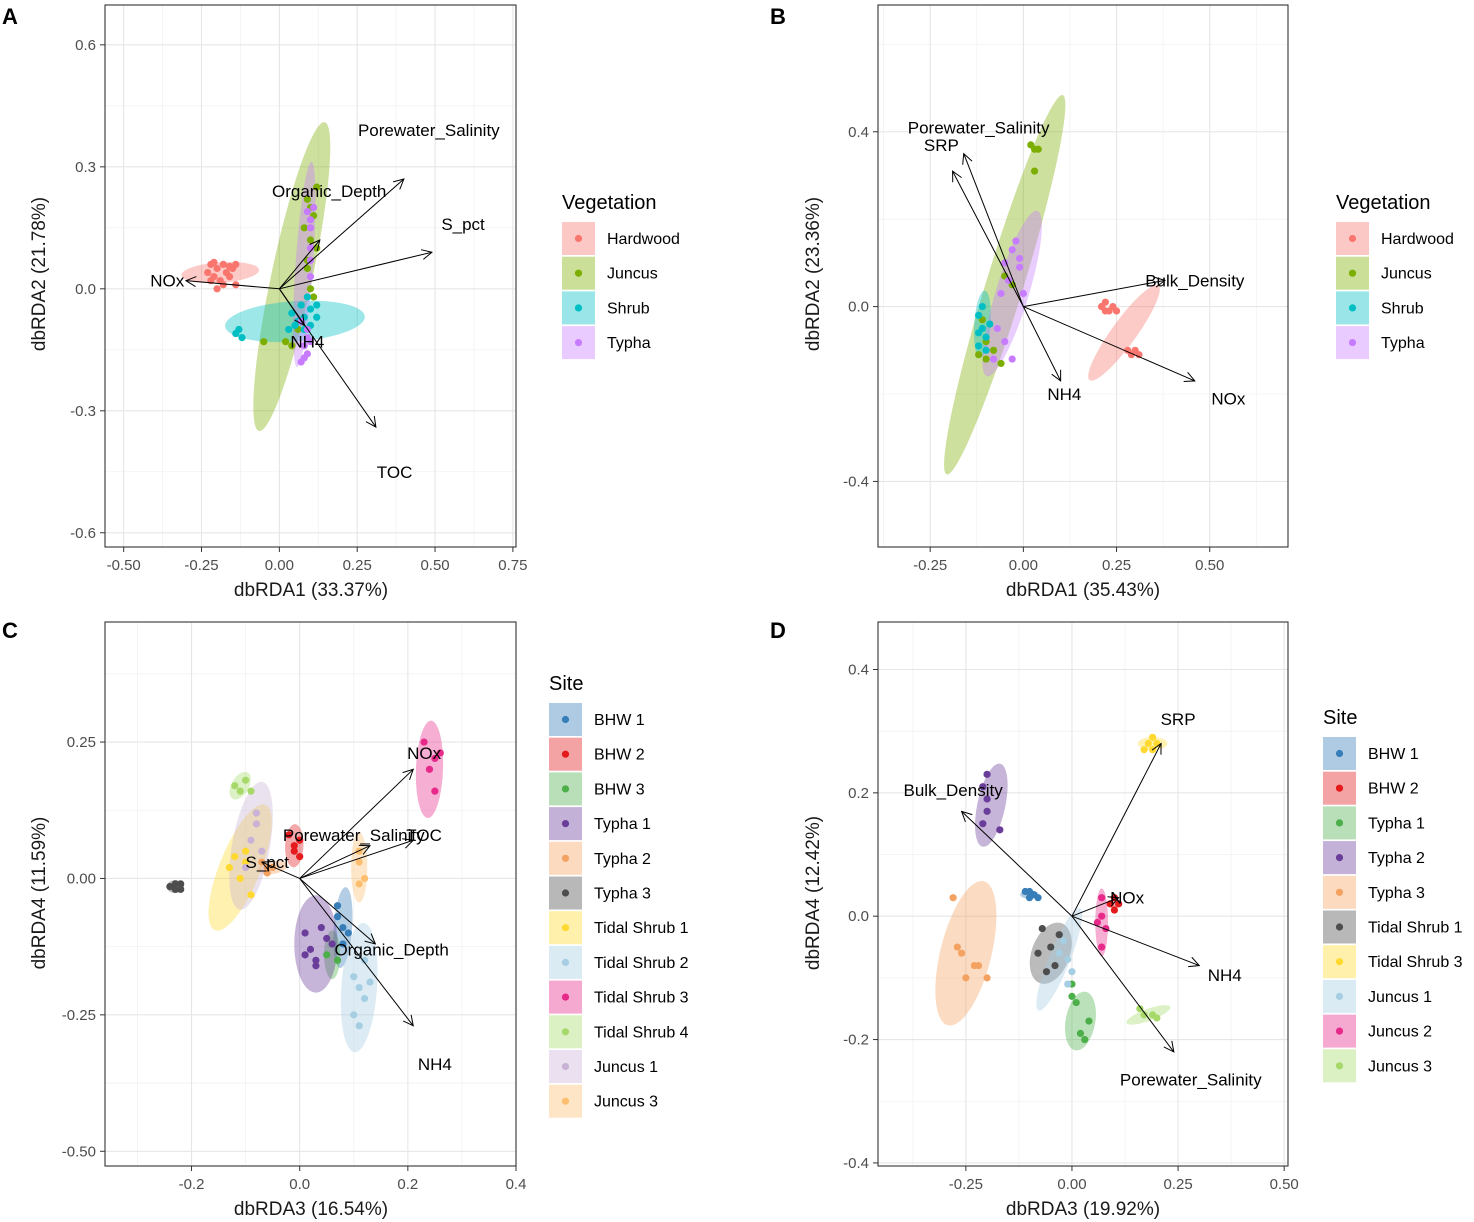  What do you see at coordinates (988, 239) in the screenshot?
I see `vector-srp` at bounding box center [988, 239].